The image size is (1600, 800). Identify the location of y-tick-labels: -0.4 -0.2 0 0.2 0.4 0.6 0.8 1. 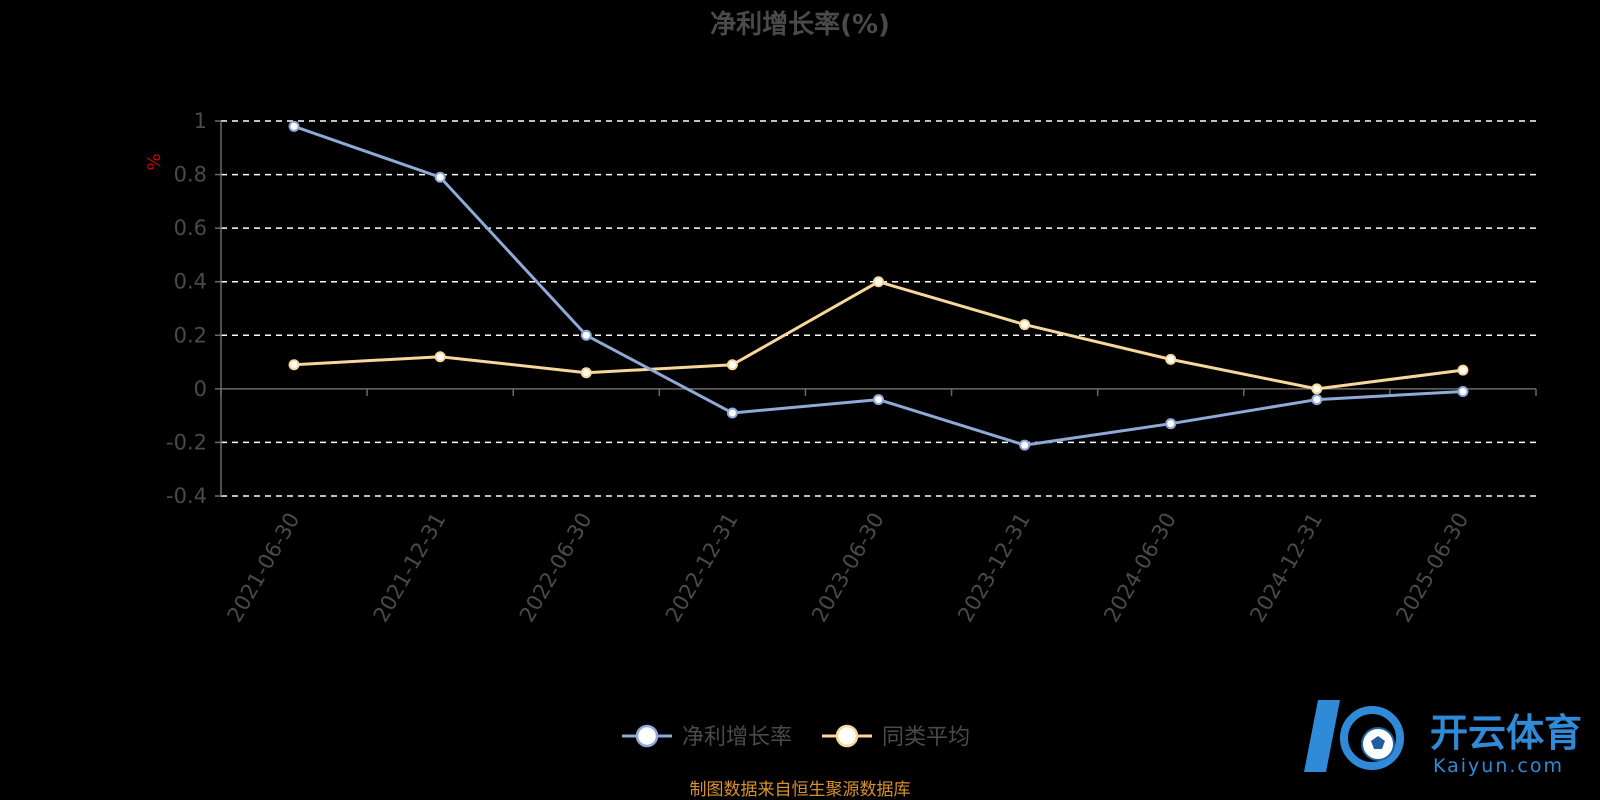
(186, 308).